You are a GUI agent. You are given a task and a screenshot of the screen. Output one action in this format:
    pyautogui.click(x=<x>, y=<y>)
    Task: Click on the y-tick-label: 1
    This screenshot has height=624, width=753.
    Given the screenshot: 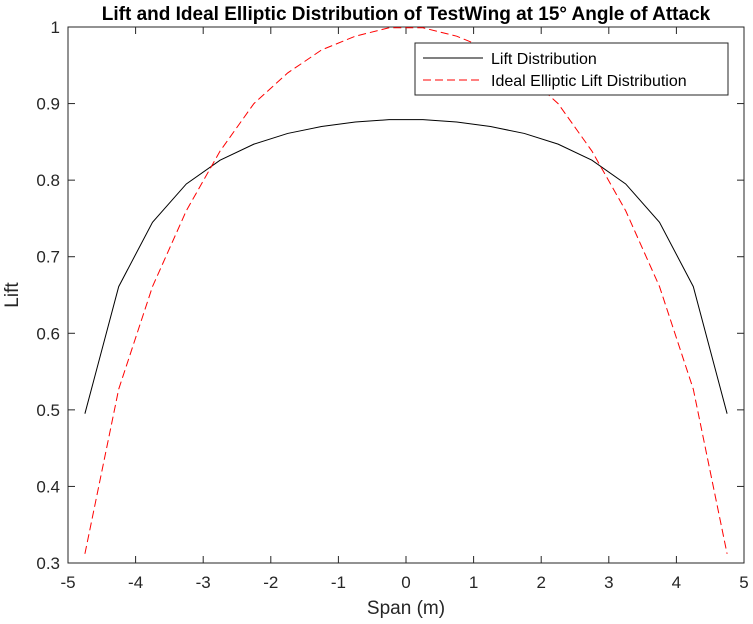 What is the action you would take?
    pyautogui.click(x=55, y=27)
    